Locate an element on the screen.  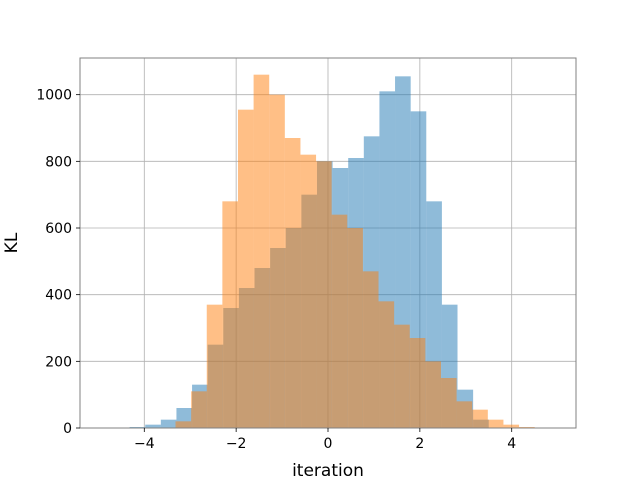
y-axis-label: KL is located at coordinates (12, 242).